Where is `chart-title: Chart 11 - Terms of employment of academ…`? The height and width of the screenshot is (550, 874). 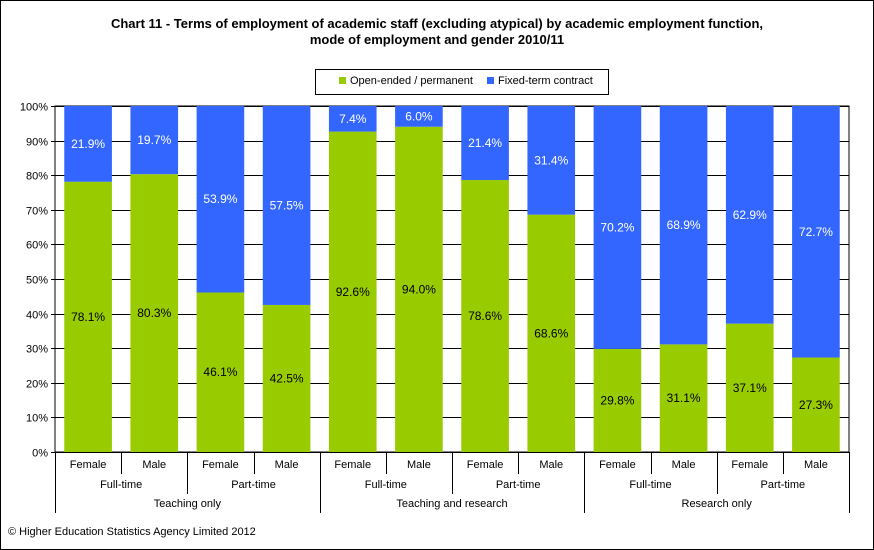 chart-title: Chart 11 - Terms of employment of academ… is located at coordinates (437, 32).